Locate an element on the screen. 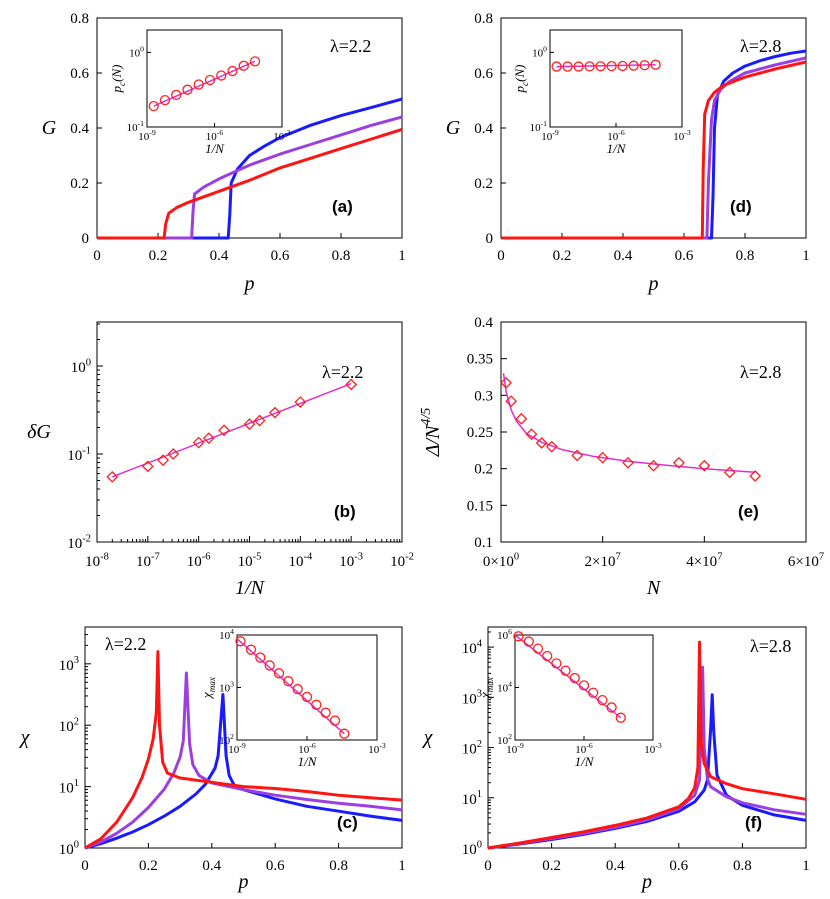  text-part: 2 is located at coordinates (510, 736).